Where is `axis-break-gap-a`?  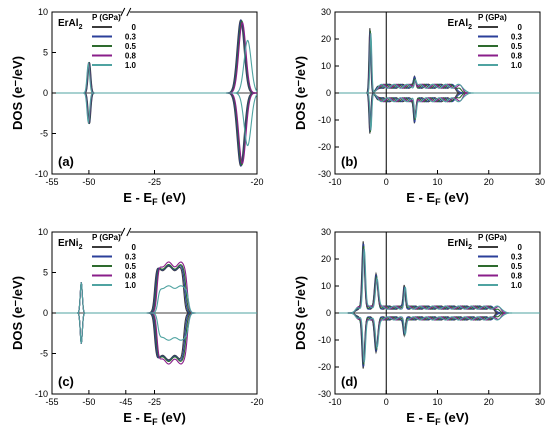
axis-break-gap-a is located at coordinates (125, 12).